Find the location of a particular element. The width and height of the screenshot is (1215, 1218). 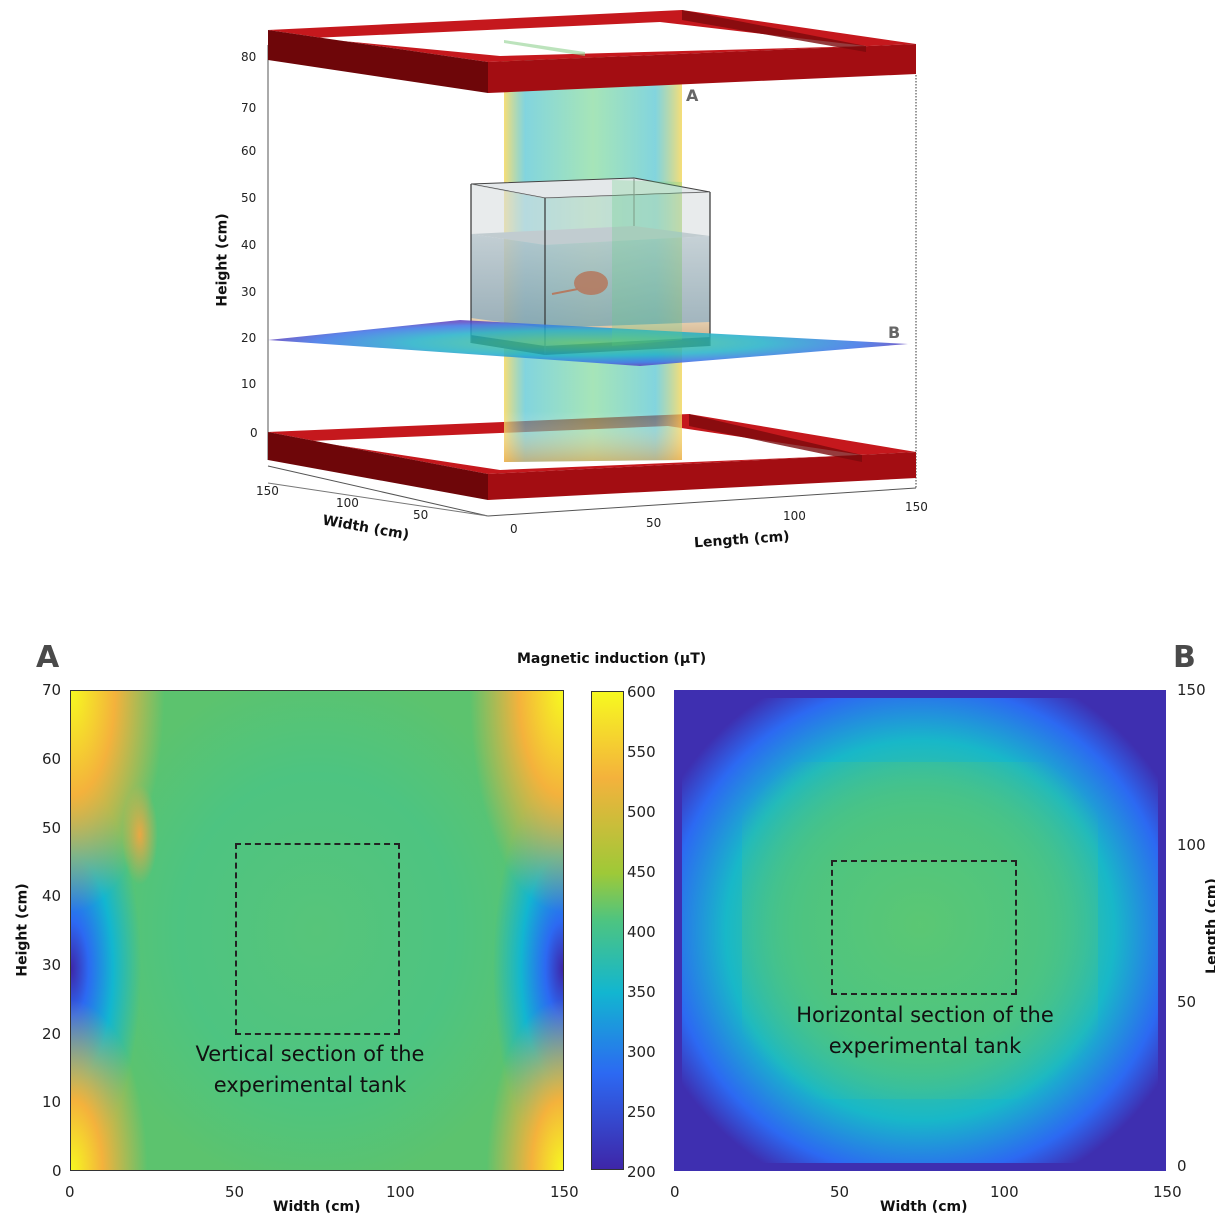

heatmap-b-inner is located at coordinates (920, 930).